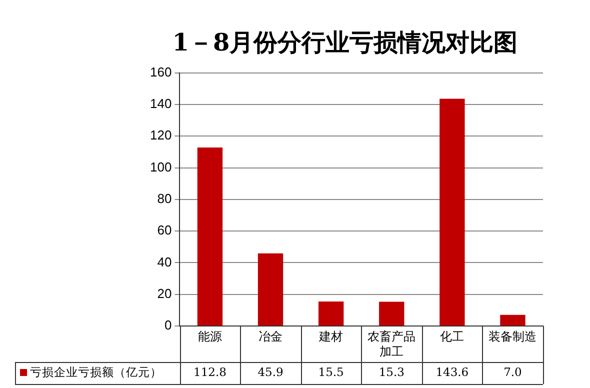 Image resolution: width=590 pixels, height=388 pixels. What do you see at coordinates (452, 337) in the screenshot?
I see `x-tick-label: 化工` at bounding box center [452, 337].